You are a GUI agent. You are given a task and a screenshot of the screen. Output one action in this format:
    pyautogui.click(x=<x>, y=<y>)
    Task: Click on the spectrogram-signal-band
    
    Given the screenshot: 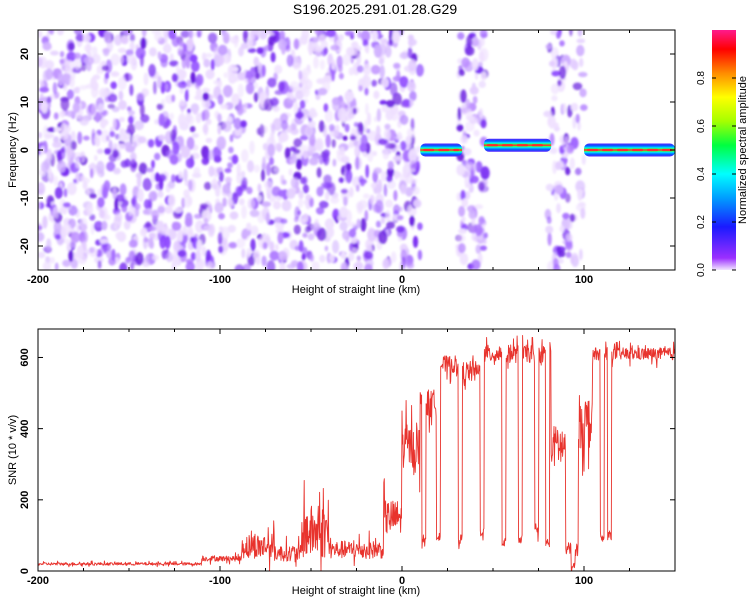 What is the action you would take?
    pyautogui.click(x=629, y=150)
    